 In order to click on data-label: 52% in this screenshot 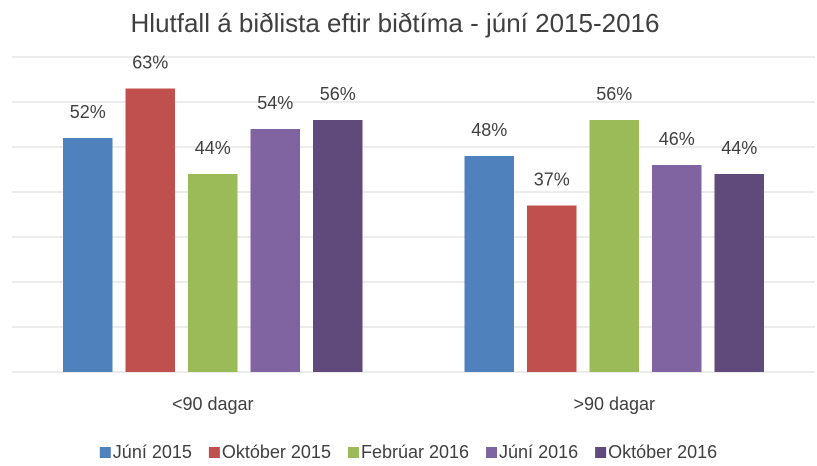, I will do `click(88, 112)`.